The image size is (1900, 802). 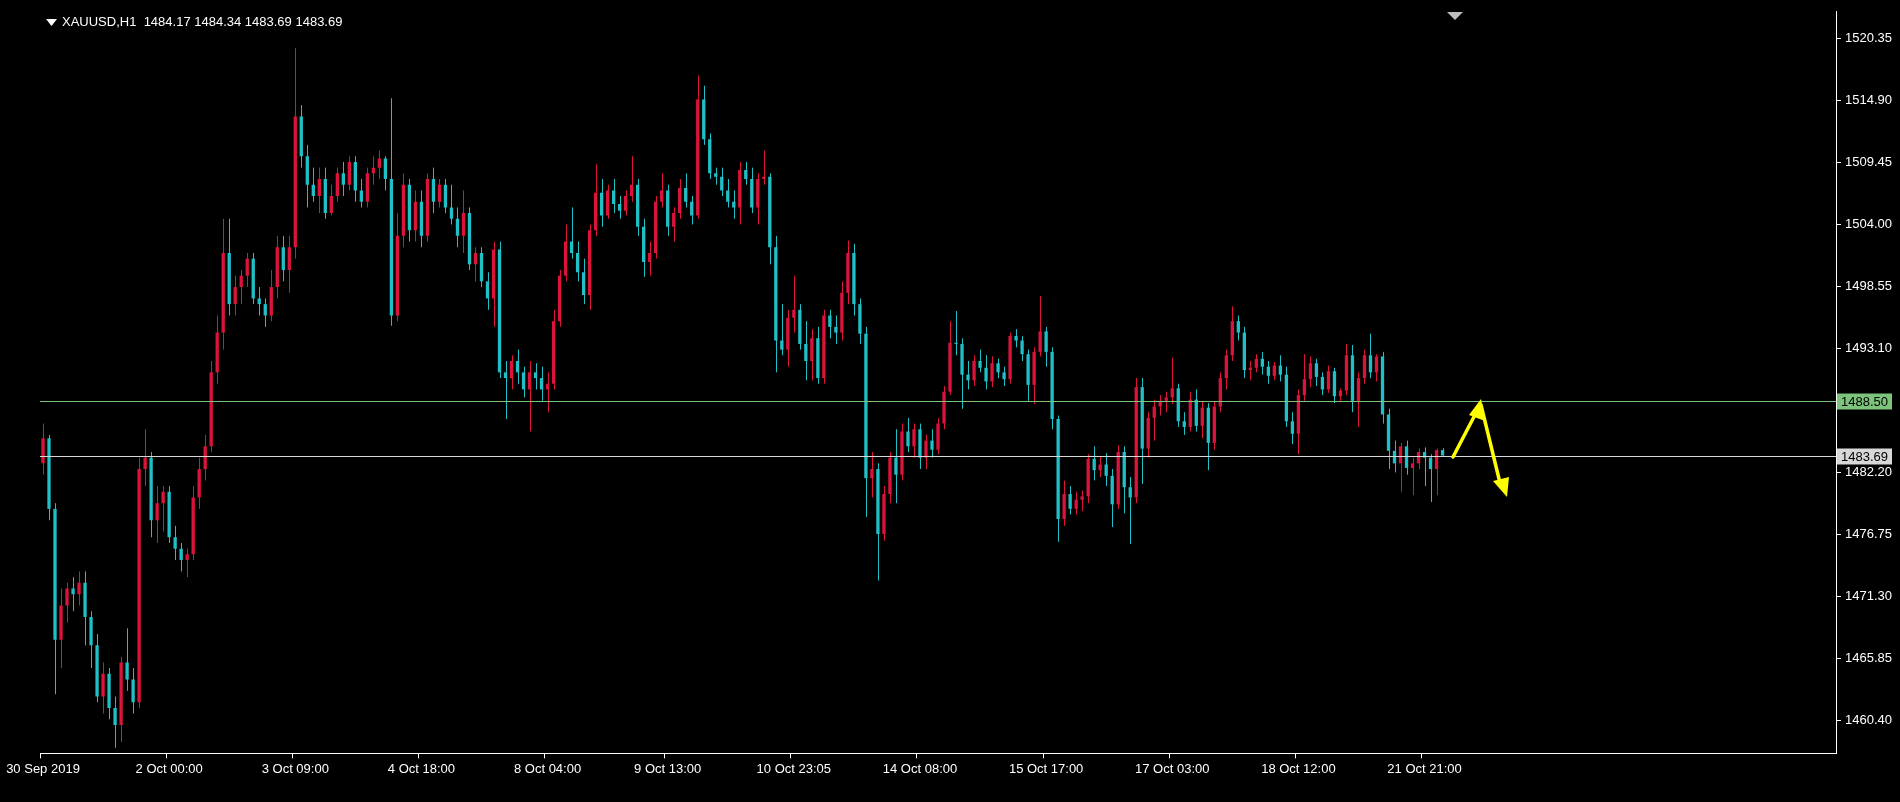 What do you see at coordinates (920, 768) in the screenshot?
I see `x-tick-label: 14 Oct 08:00` at bounding box center [920, 768].